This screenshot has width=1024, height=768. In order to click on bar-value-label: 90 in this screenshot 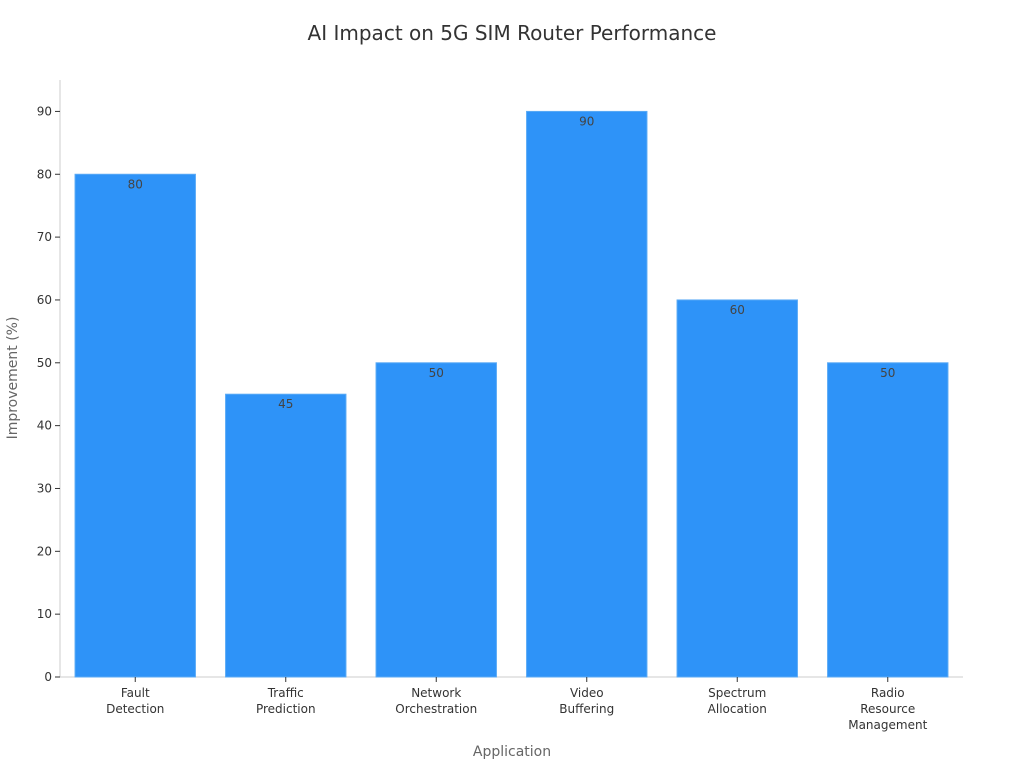, I will do `click(586, 121)`.